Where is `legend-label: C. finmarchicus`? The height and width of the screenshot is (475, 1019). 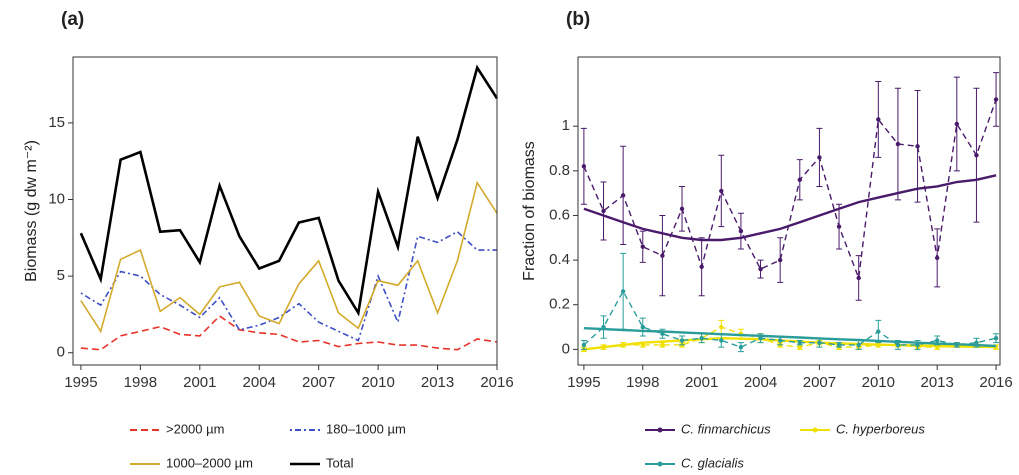 legend-label: C. finmarchicus is located at coordinates (726, 428).